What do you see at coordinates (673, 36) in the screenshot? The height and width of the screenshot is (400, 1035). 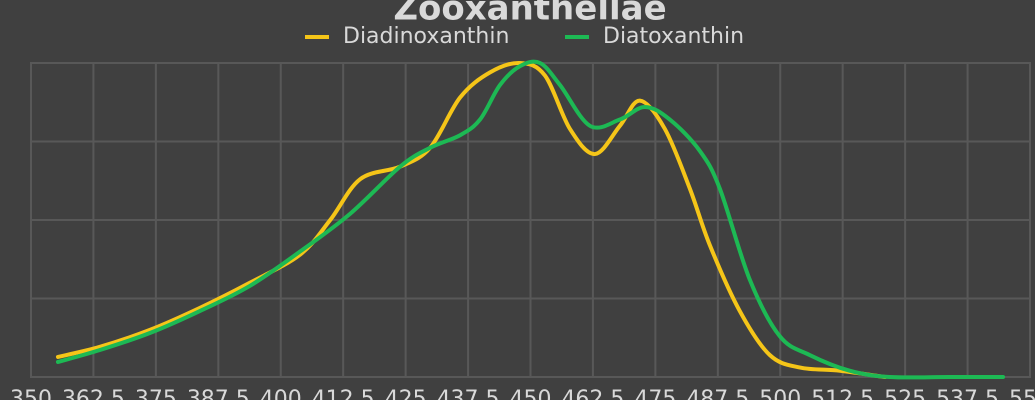 I see `legend-label: Diatoxanthin` at bounding box center [673, 36].